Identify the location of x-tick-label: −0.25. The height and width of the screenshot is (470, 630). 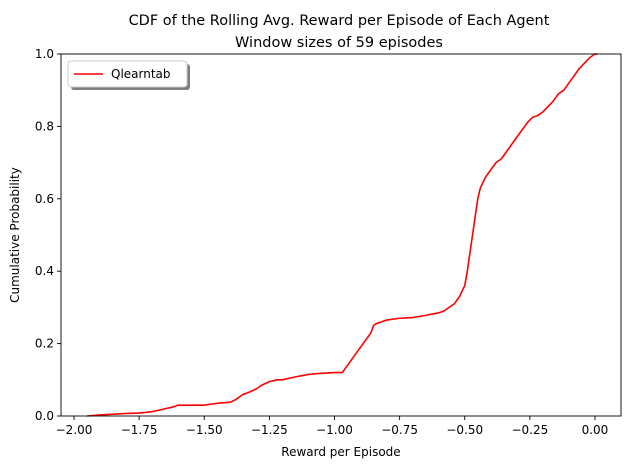
(529, 430).